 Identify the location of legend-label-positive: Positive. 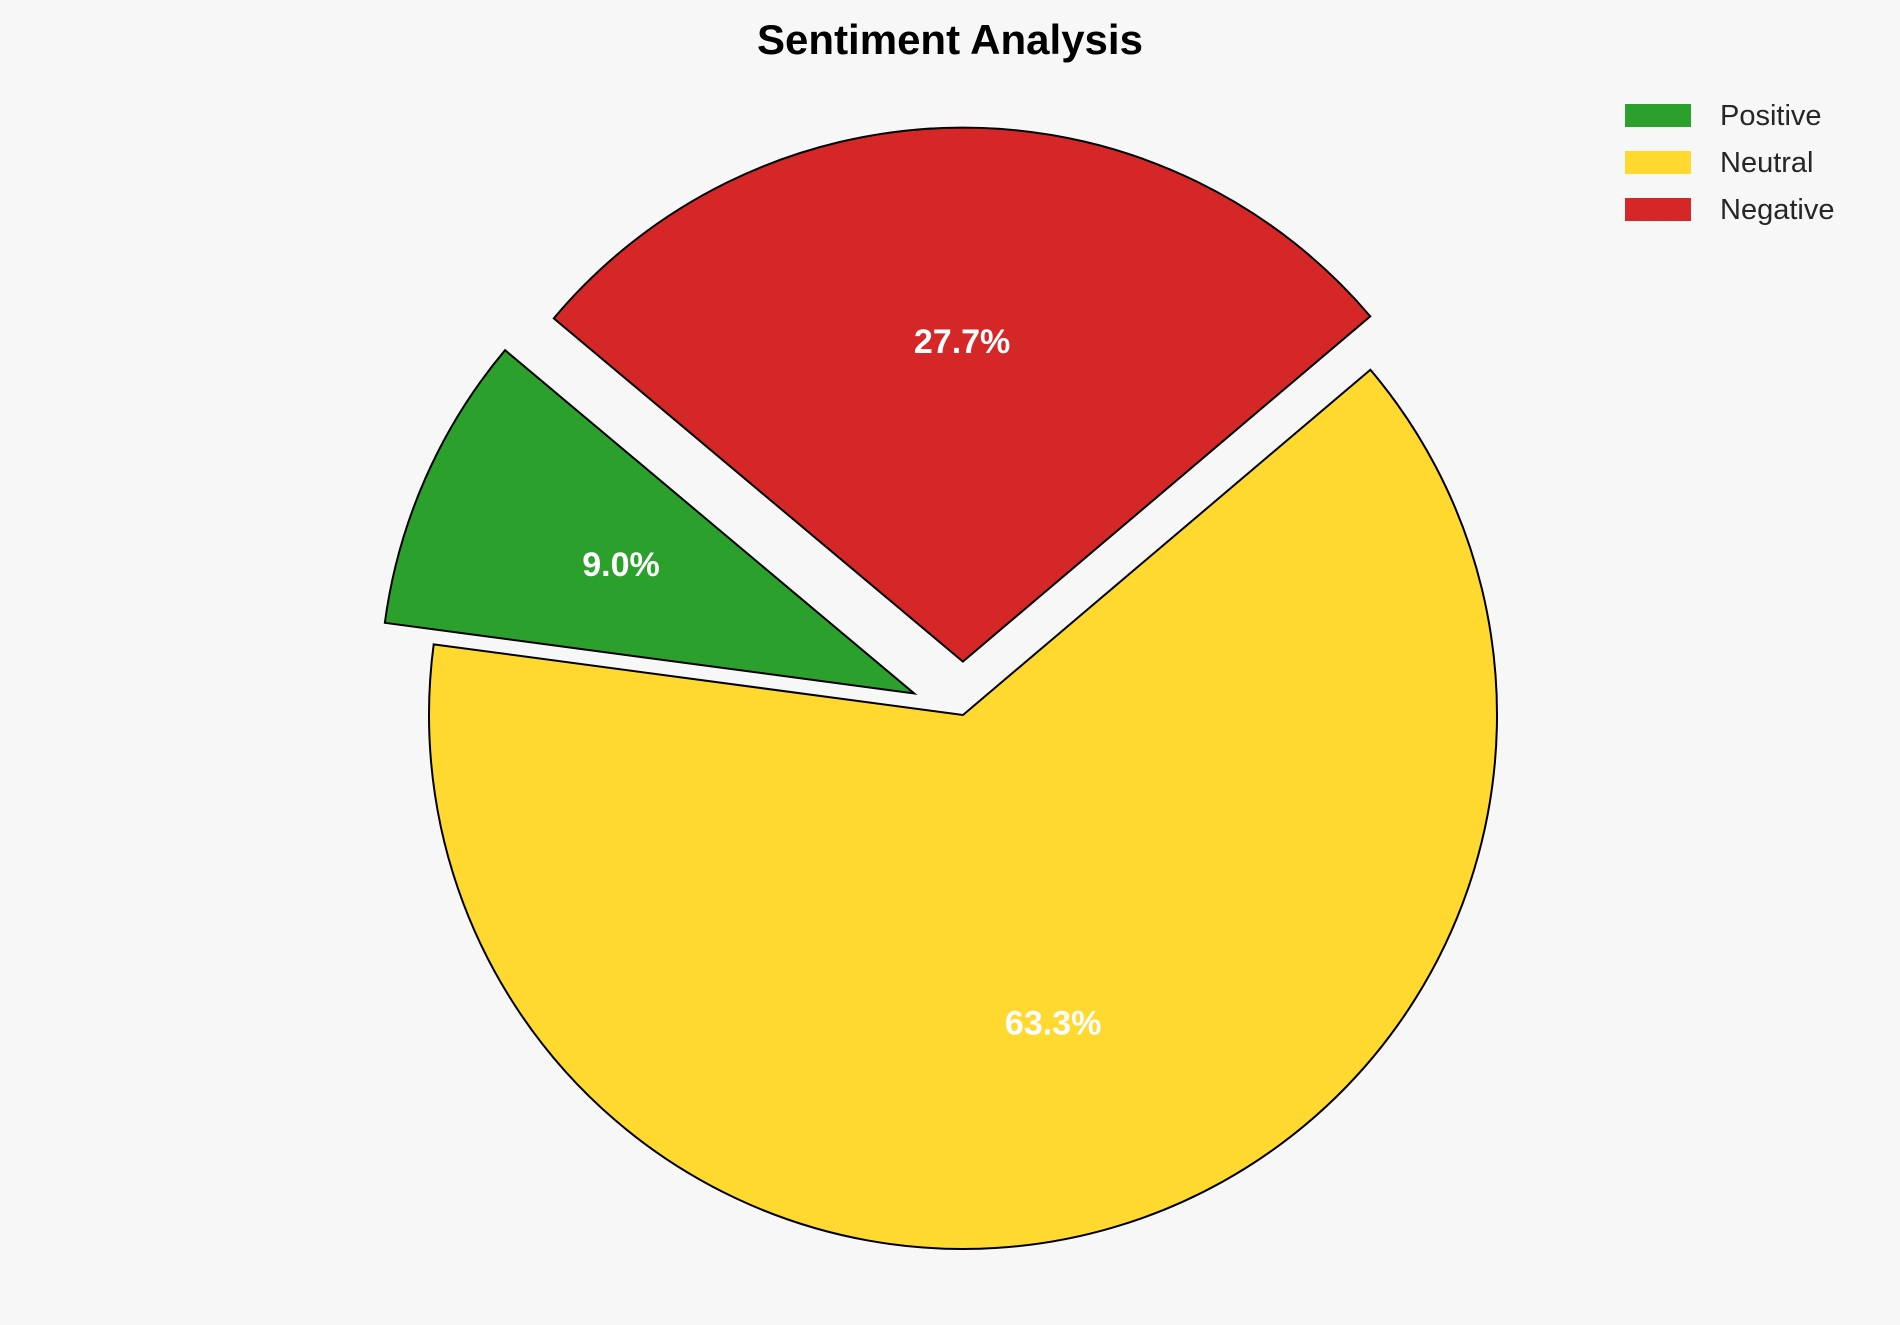
(1771, 116).